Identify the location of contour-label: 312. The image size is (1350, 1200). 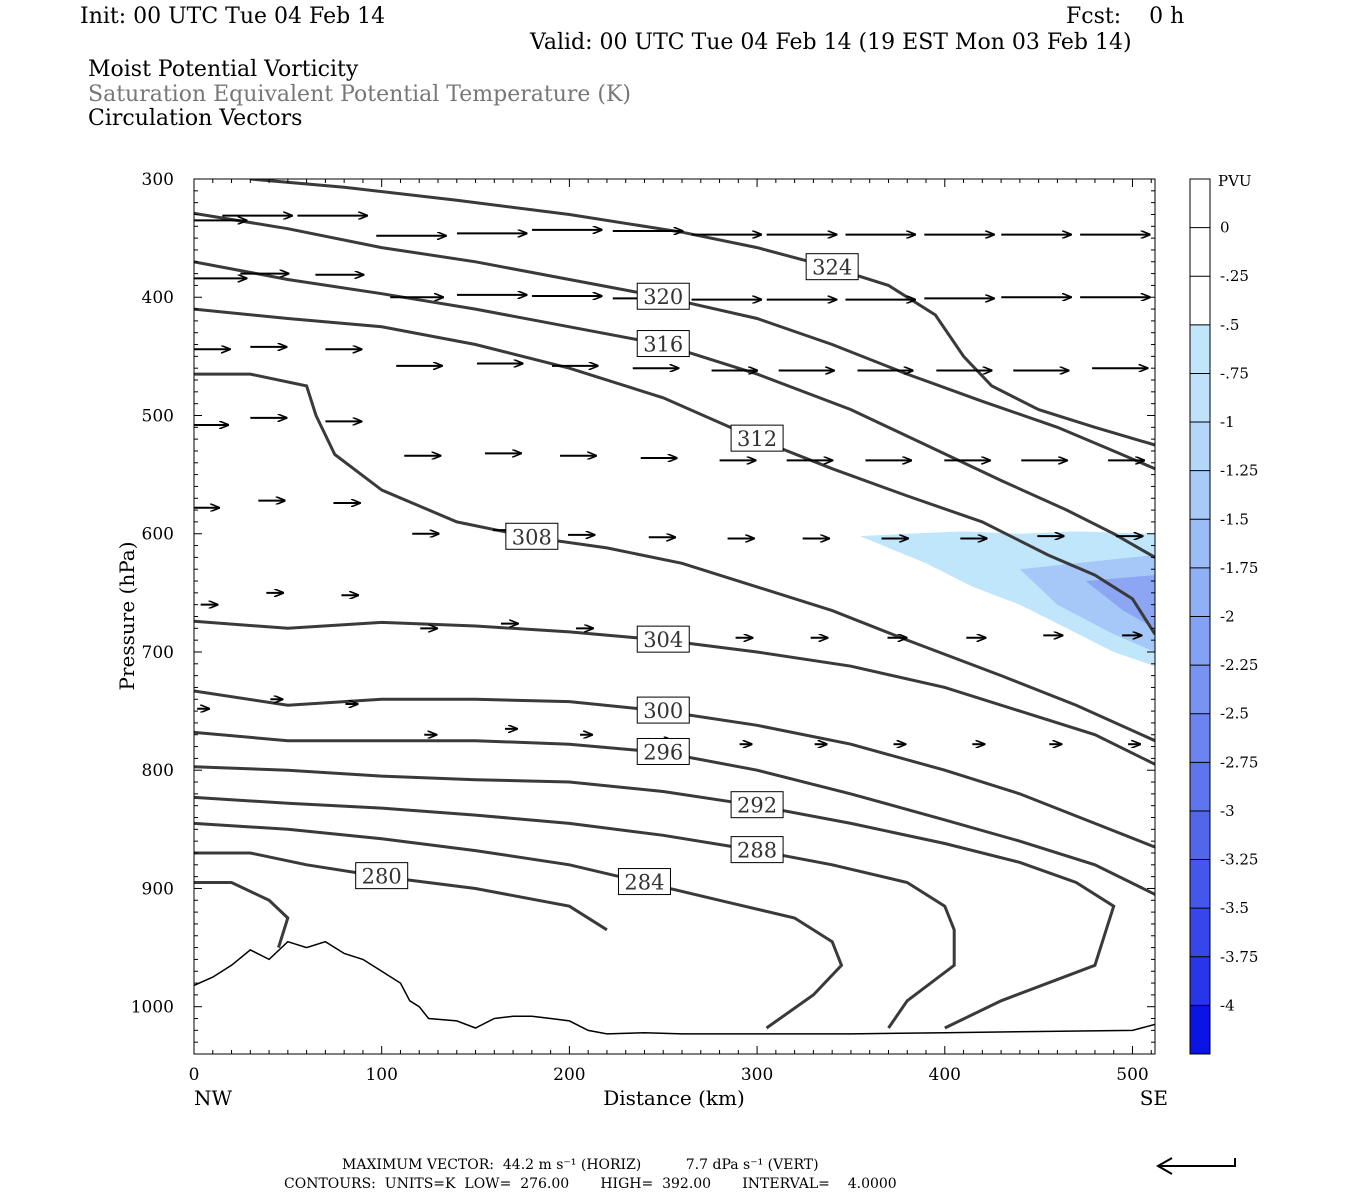
(757, 438).